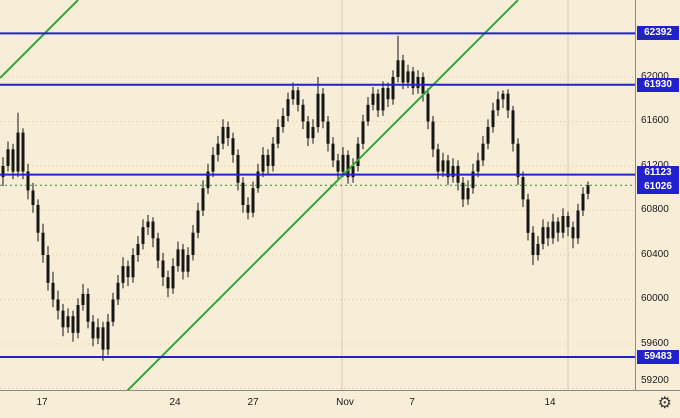  What do you see at coordinates (655, 299) in the screenshot?
I see `price-tick-label: 60000` at bounding box center [655, 299].